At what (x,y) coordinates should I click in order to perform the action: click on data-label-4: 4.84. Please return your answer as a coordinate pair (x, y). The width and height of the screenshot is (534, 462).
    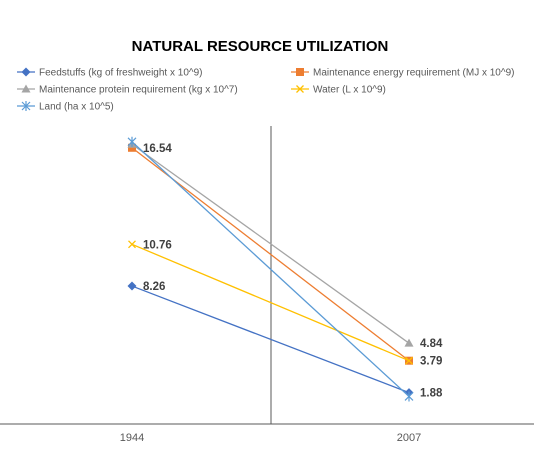
    Looking at the image, I should click on (431, 344).